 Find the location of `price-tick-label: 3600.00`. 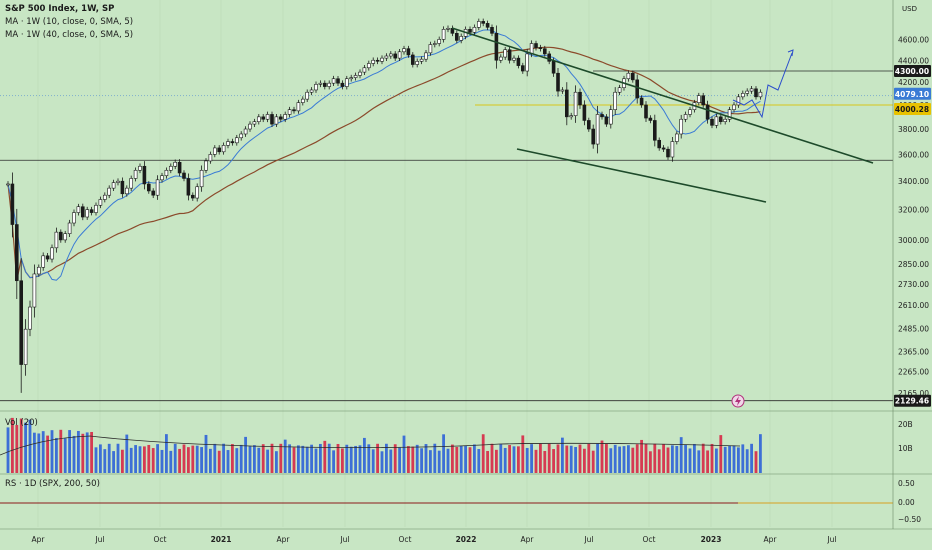

price-tick-label: 3600.00 is located at coordinates (913, 154).